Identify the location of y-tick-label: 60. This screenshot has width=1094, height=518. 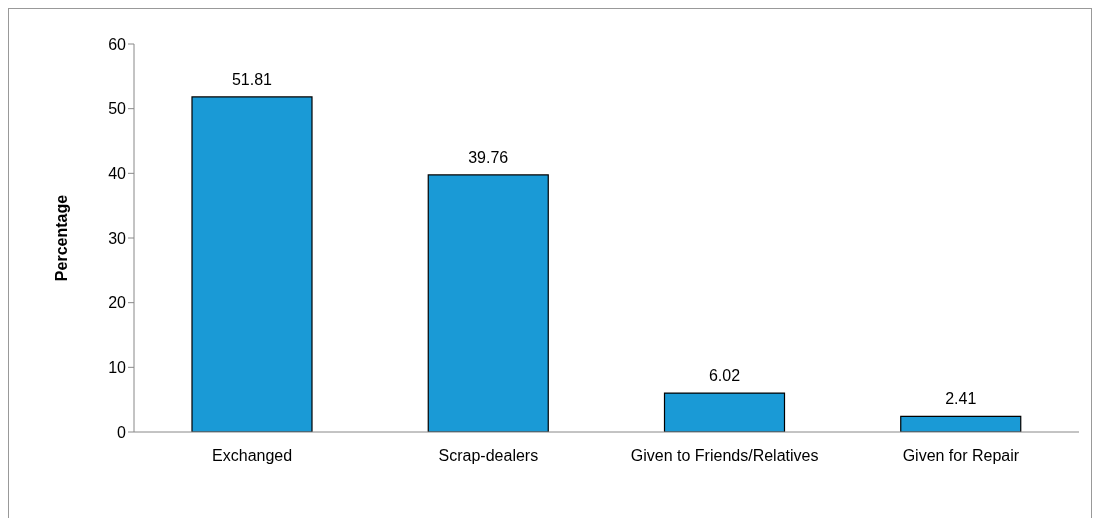
(117, 44).